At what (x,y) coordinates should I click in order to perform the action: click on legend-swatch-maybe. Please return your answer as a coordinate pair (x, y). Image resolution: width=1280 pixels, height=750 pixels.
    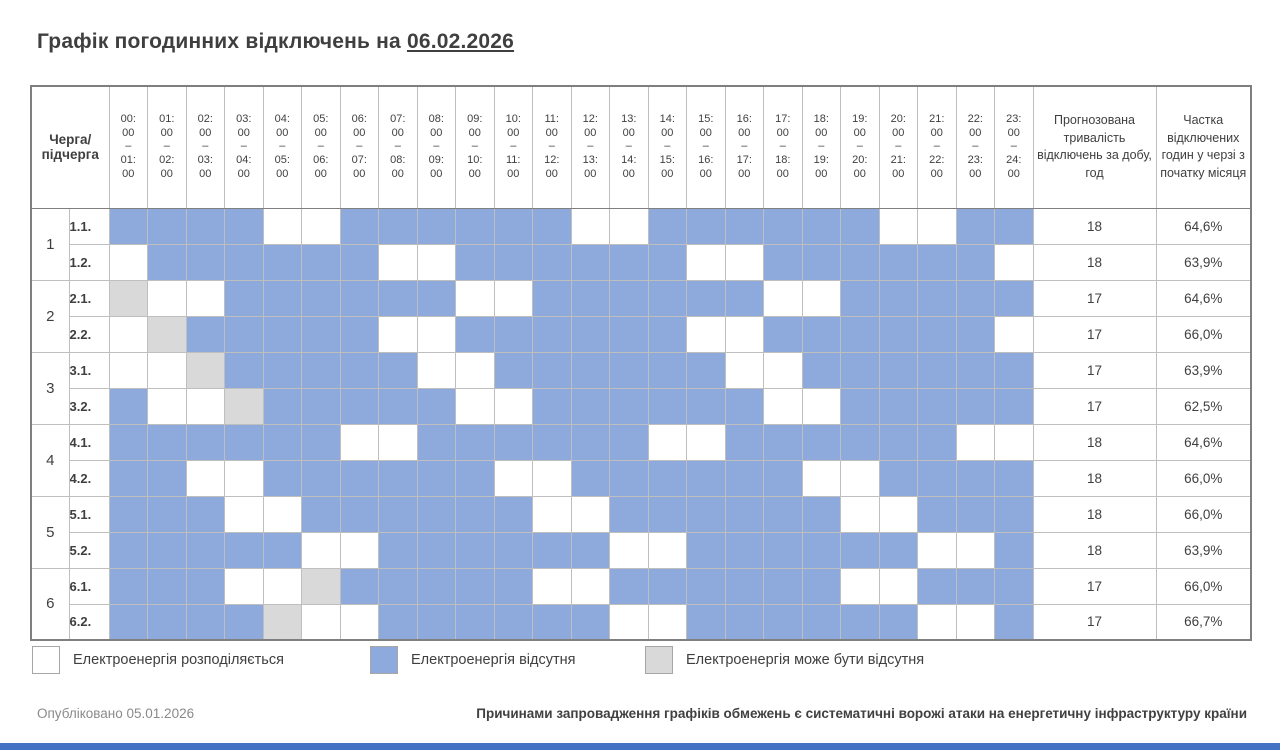
    Looking at the image, I should click on (659, 660).